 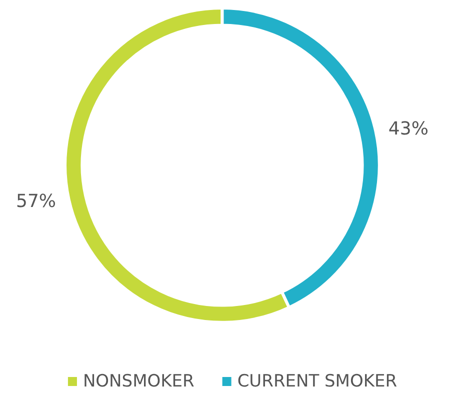 What do you see at coordinates (138, 382) in the screenshot?
I see `legend-label: NONSMOKER` at bounding box center [138, 382].